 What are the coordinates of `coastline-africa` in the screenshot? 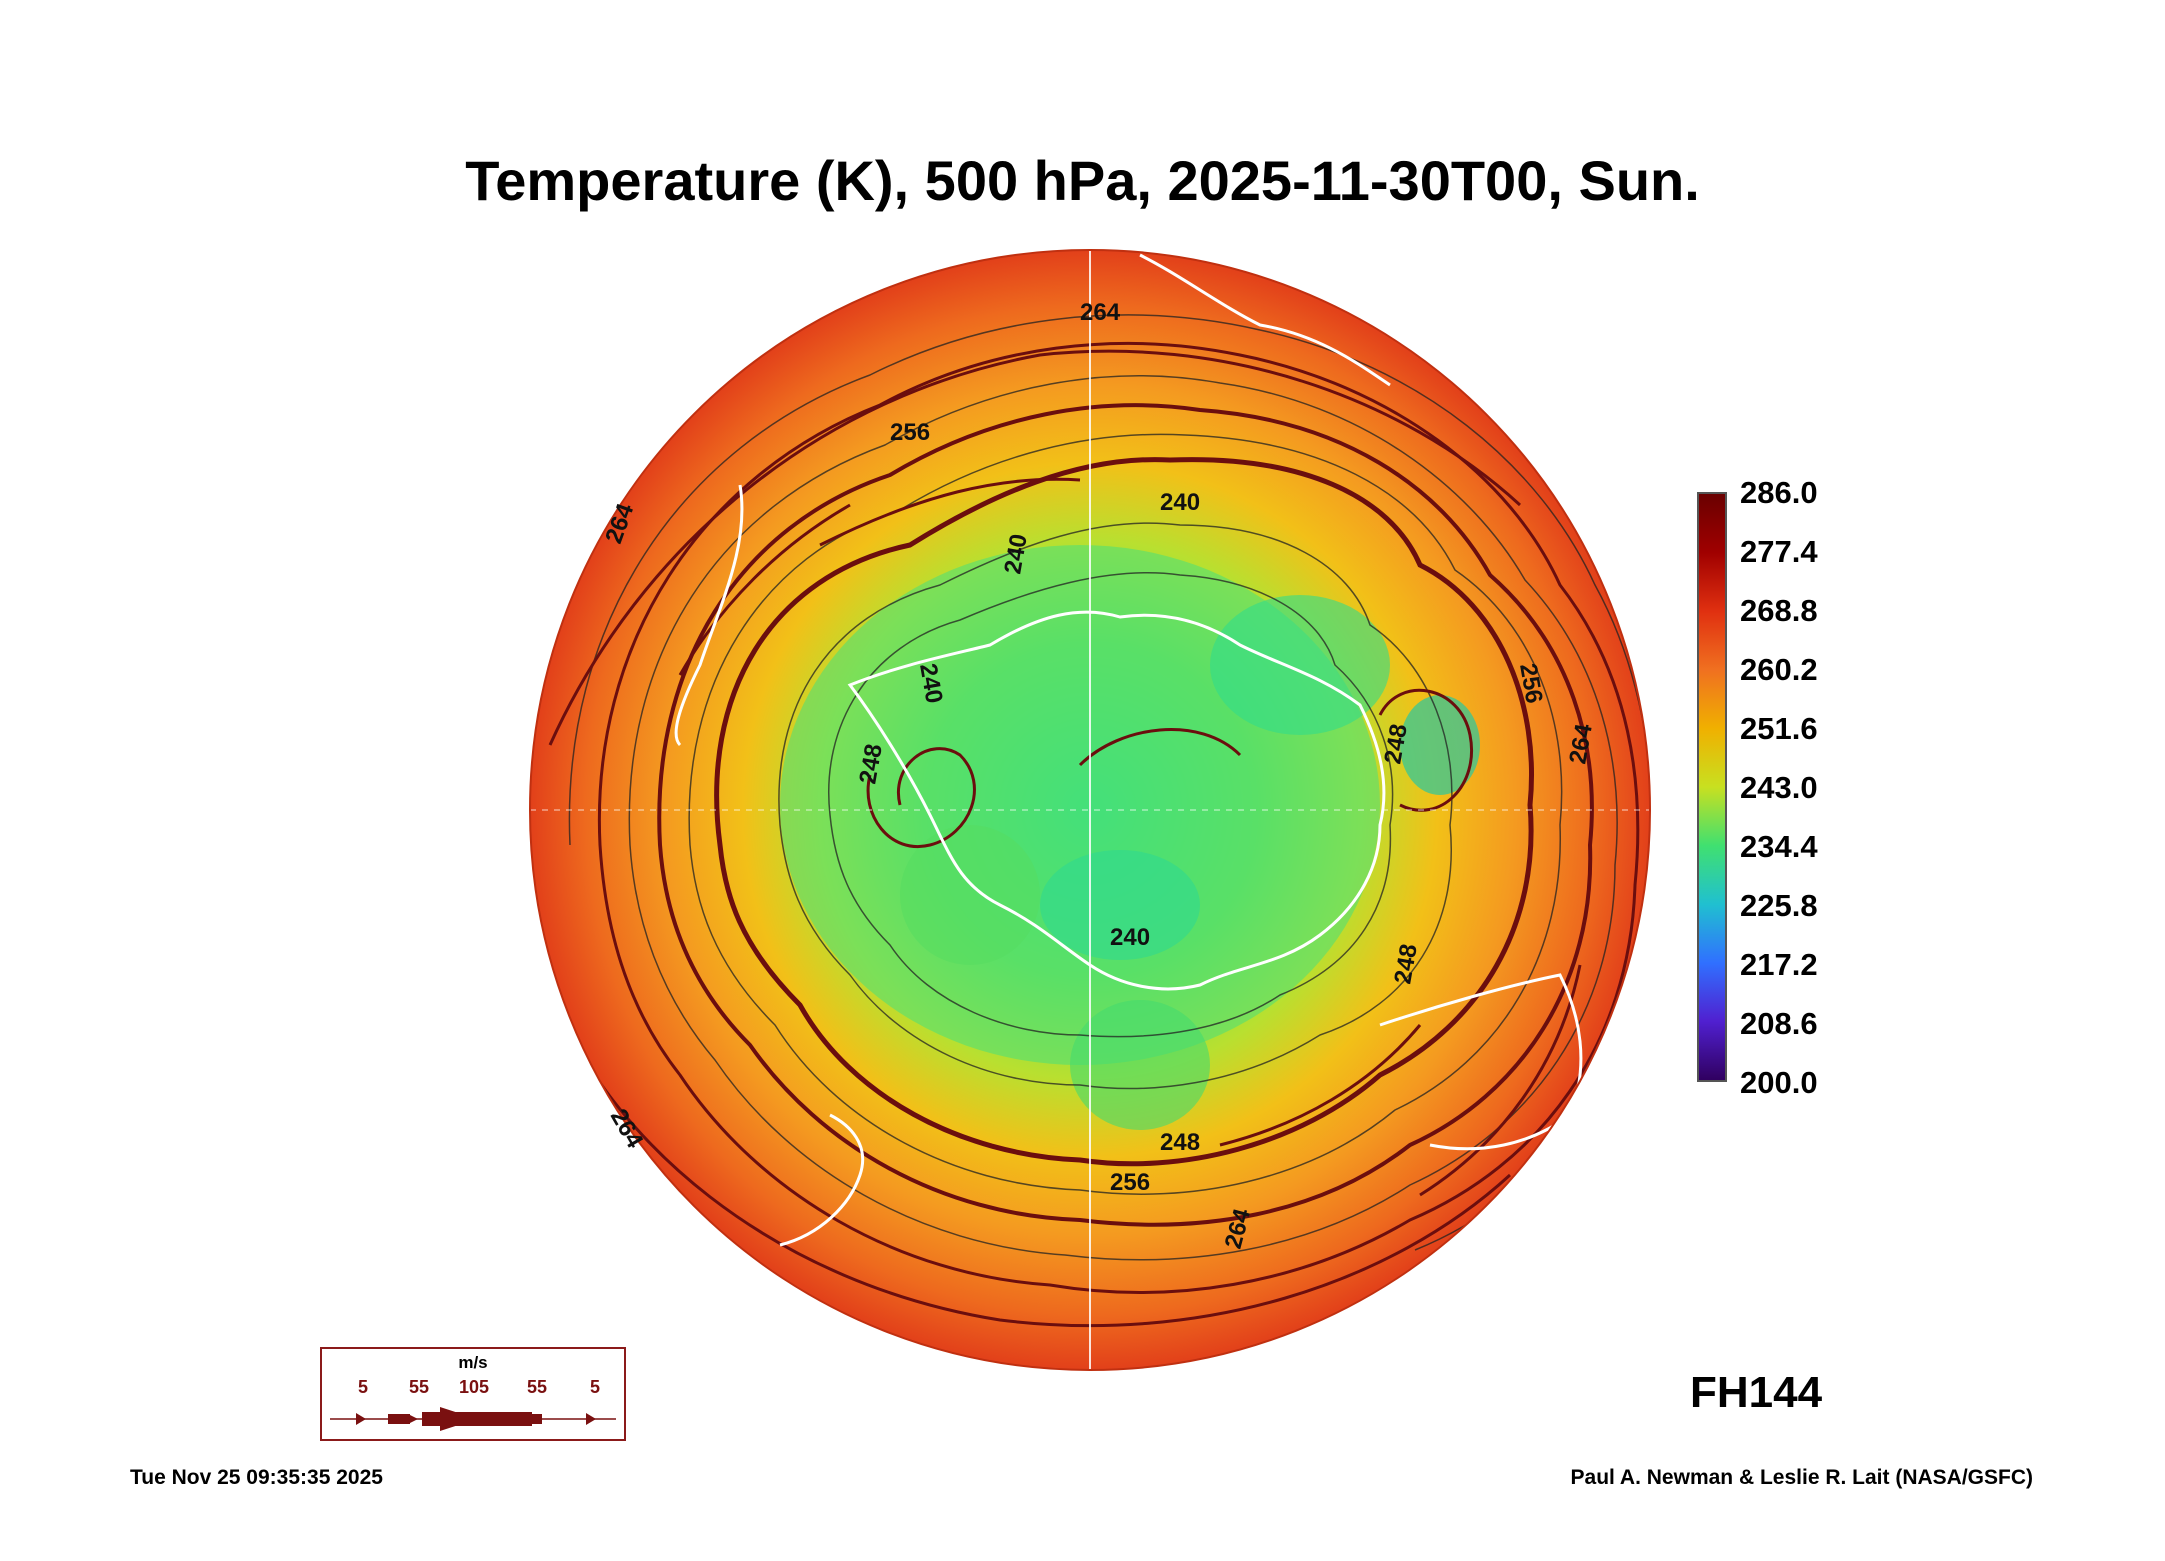 It's located at (1265, 320).